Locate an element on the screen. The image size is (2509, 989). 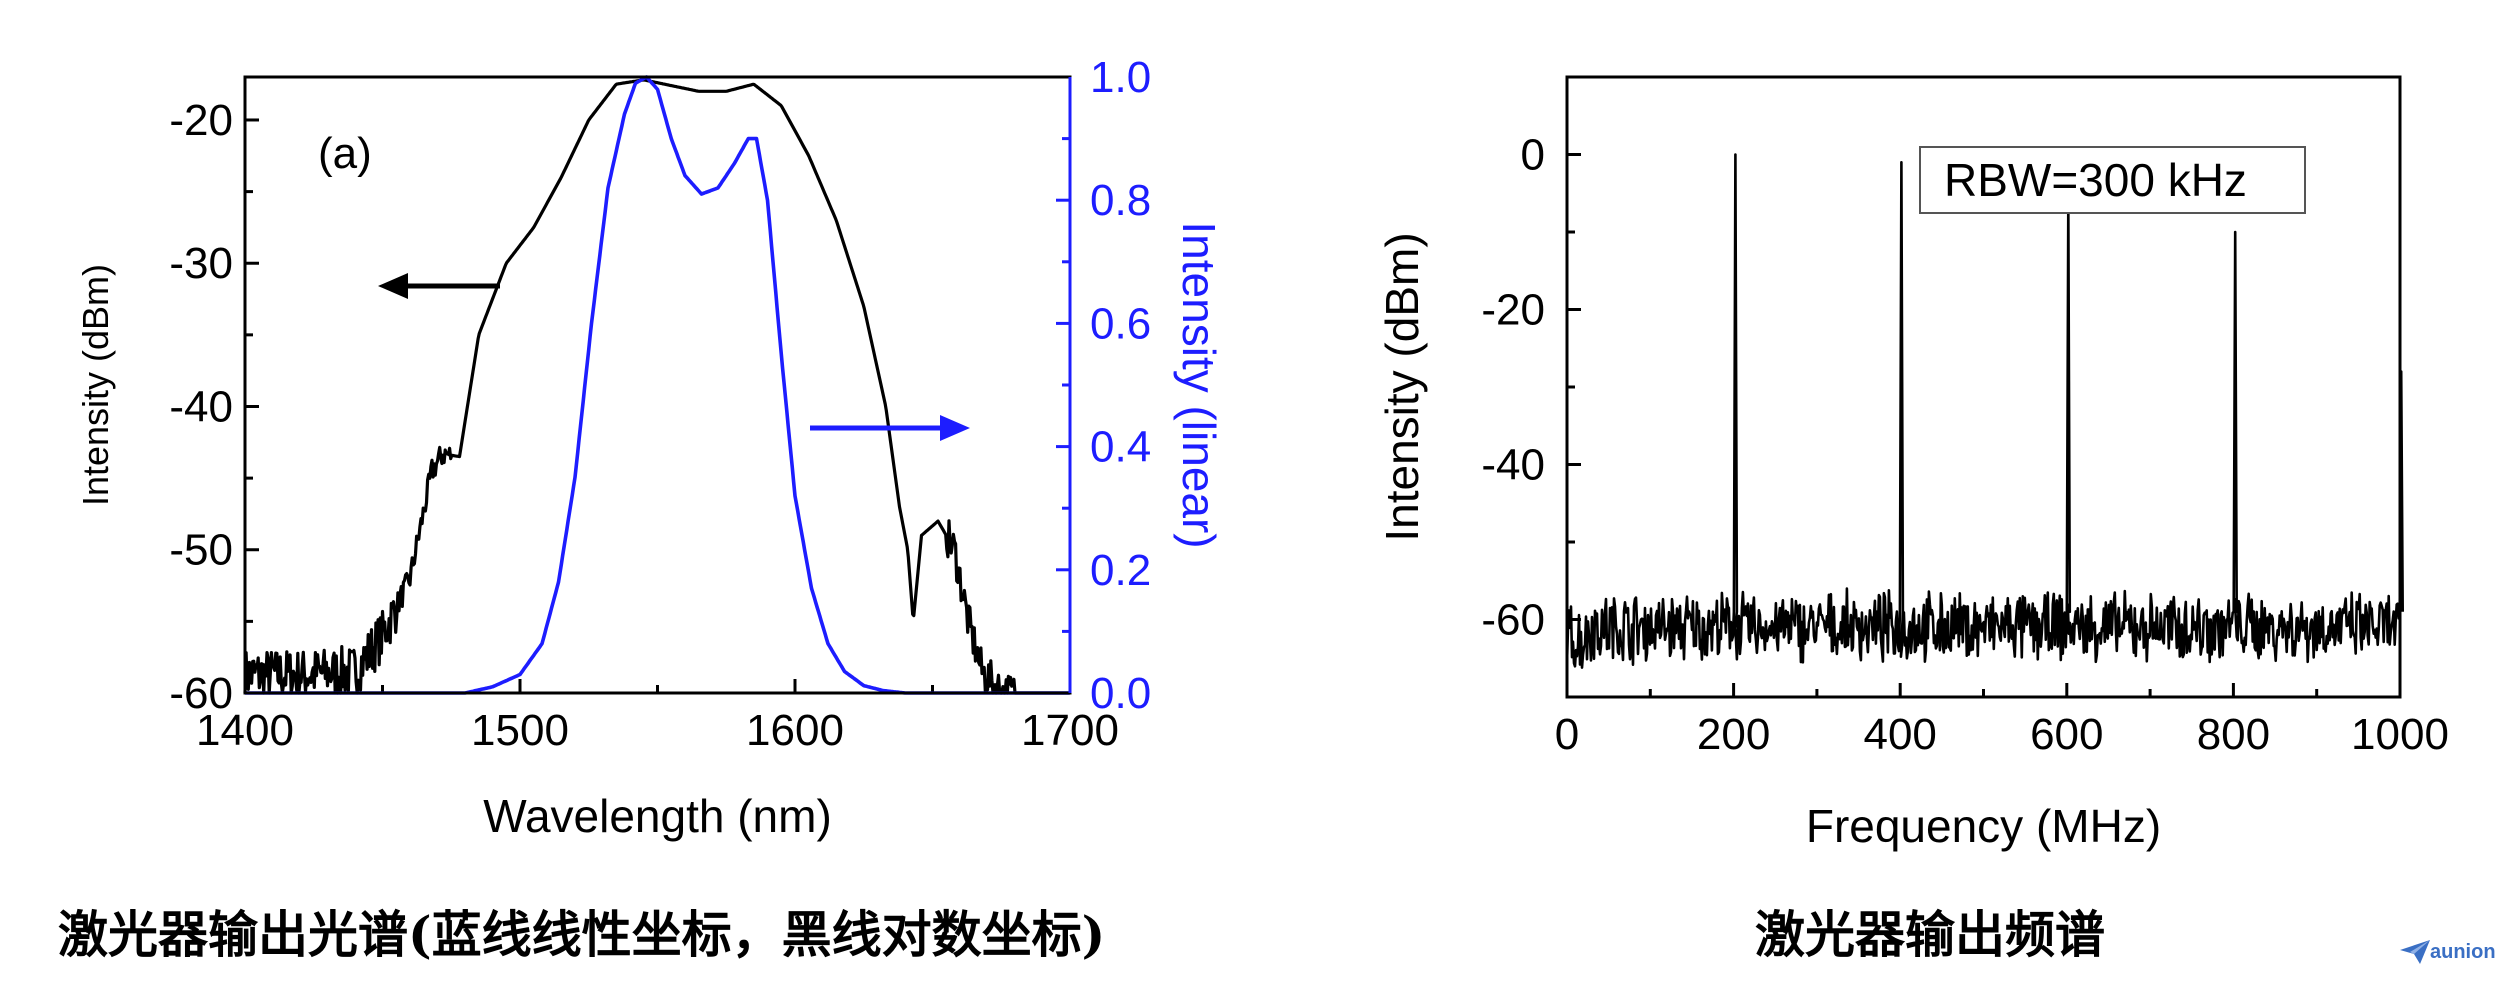
y2-tick-label: 0.0 is located at coordinates (1120, 693).